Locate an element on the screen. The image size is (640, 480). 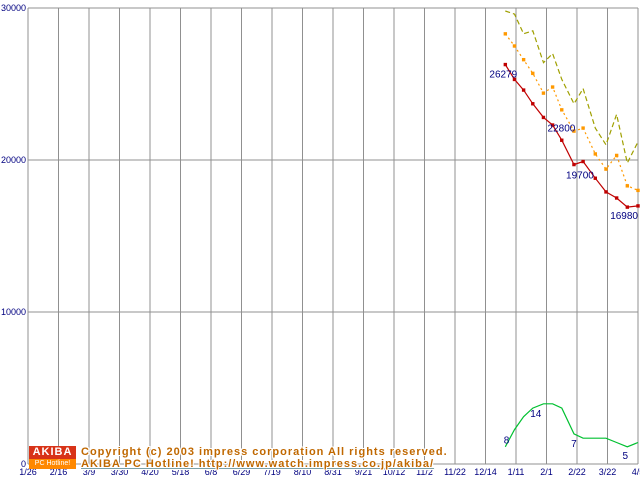
x-axis-label: 2/1 is located at coordinates (546, 472).